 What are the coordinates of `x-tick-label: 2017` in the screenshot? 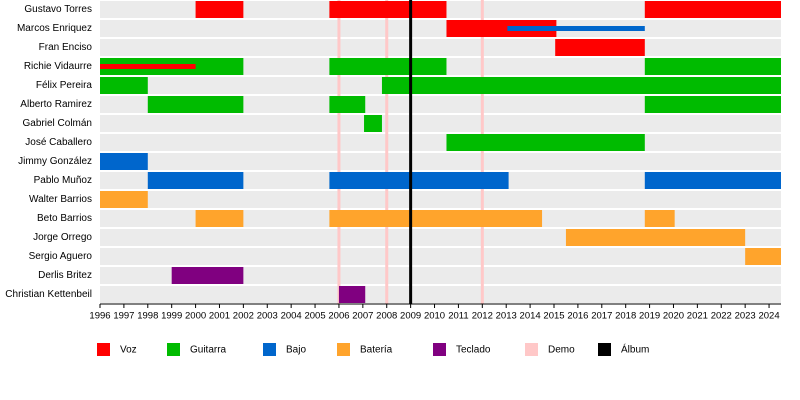 It's located at (601, 316).